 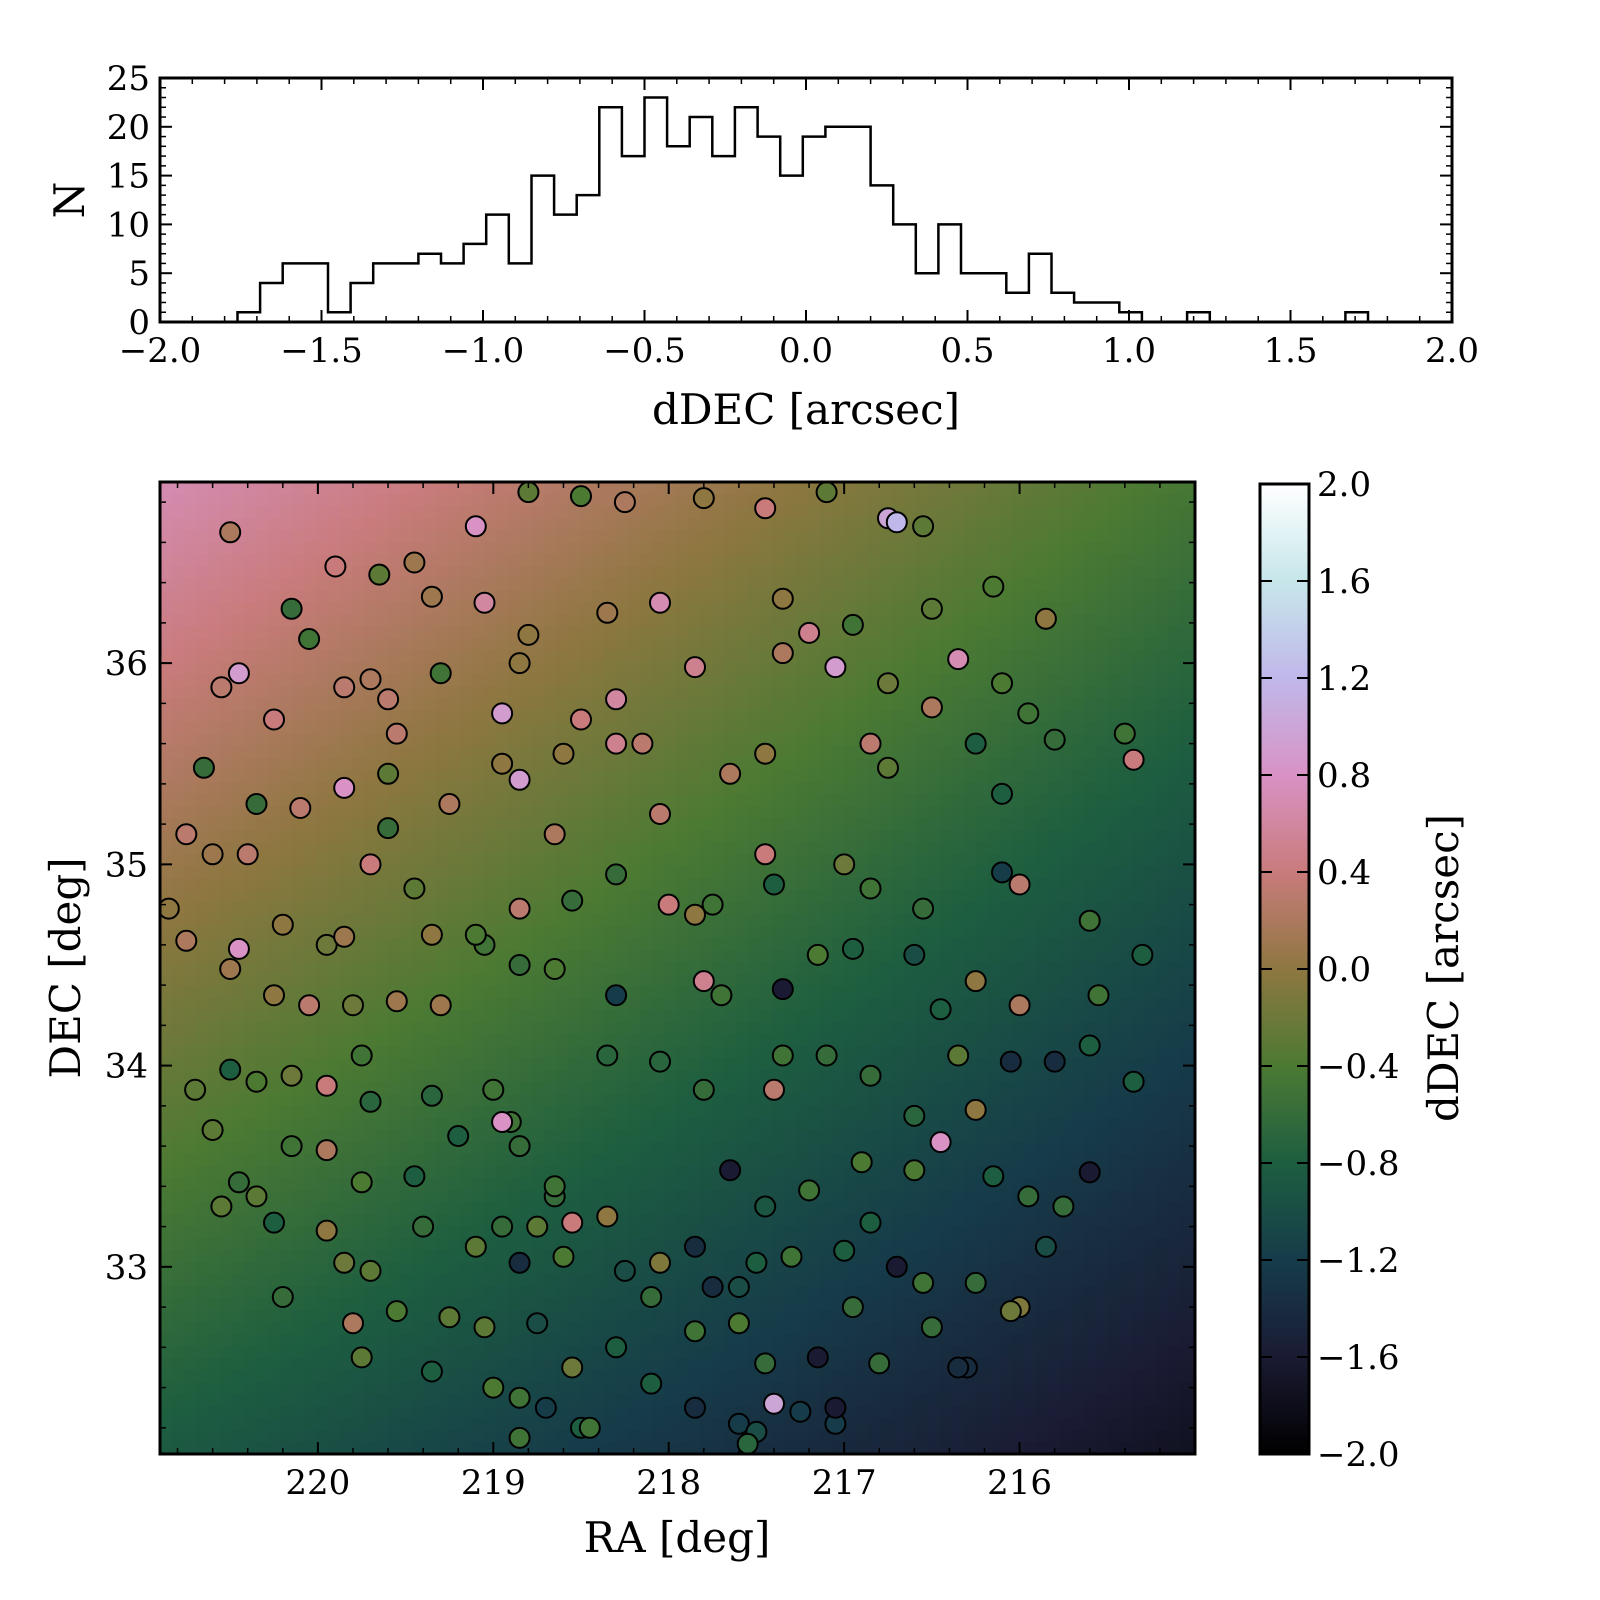 What do you see at coordinates (65, 967) in the screenshot?
I see `sky-map-y-label: DEC [deg]` at bounding box center [65, 967].